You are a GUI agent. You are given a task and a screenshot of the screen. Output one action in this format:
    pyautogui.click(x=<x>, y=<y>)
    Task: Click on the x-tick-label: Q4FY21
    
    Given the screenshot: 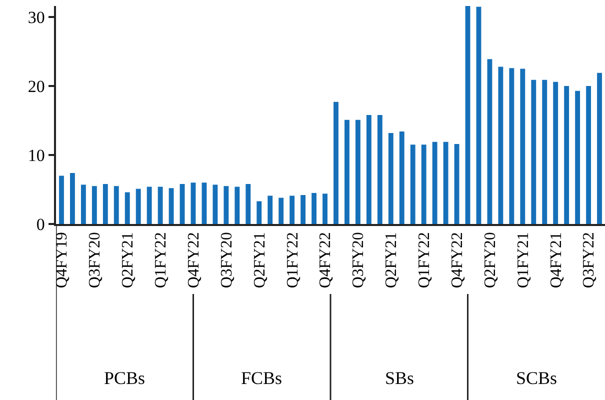 What is the action you would take?
    pyautogui.click(x=556, y=260)
    